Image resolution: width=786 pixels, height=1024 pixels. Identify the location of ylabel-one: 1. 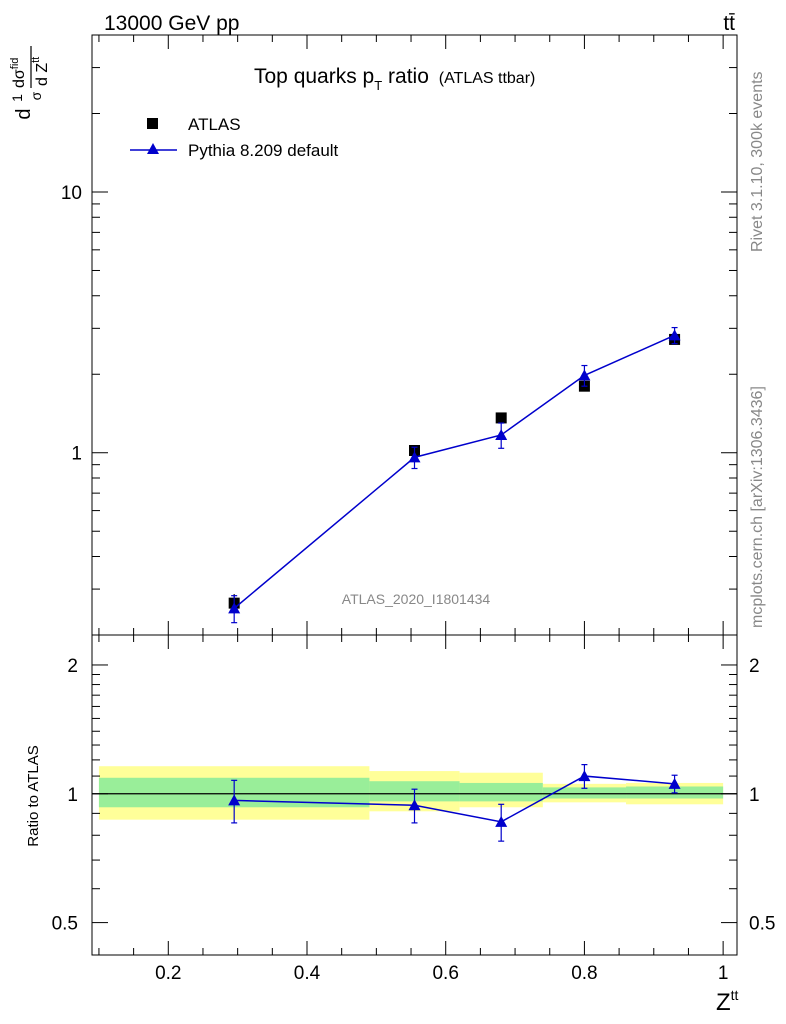
(17, 98).